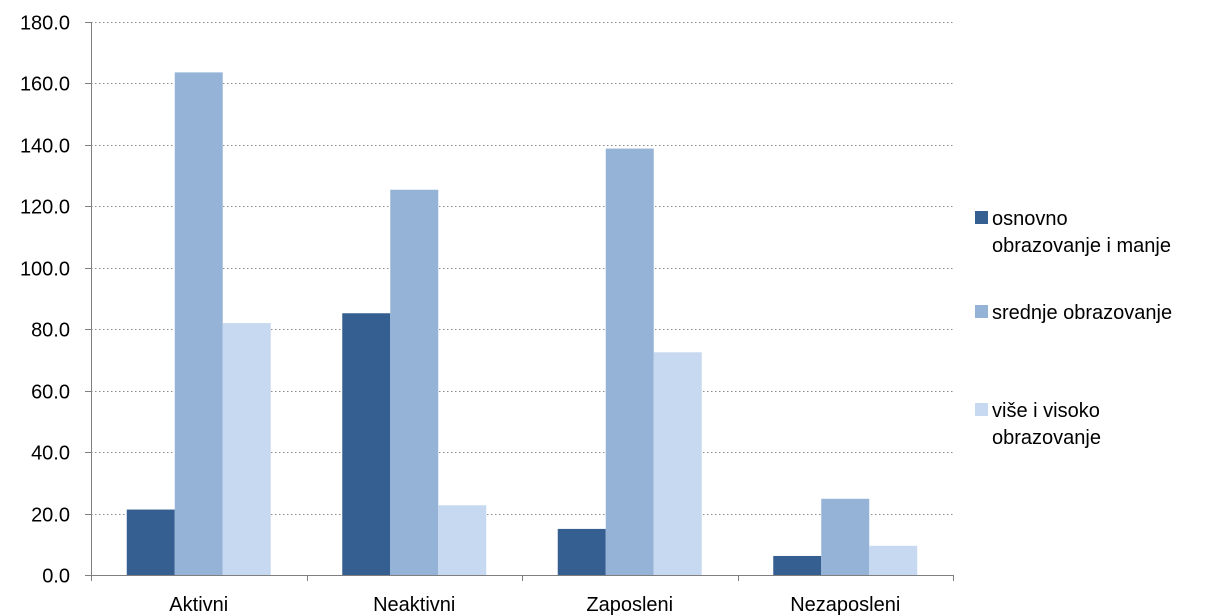 The image size is (1213, 615). Describe the element at coordinates (1082, 313) in the screenshot. I see `legend-label: srednje obrazovanje` at that location.